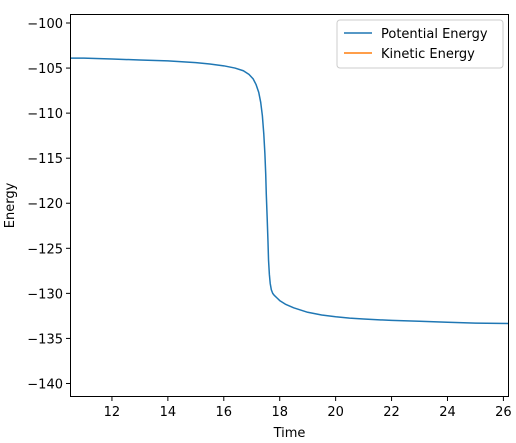 Image resolution: width=516 pixels, height=443 pixels. I want to click on x-tick-label: 26, so click(503, 412).